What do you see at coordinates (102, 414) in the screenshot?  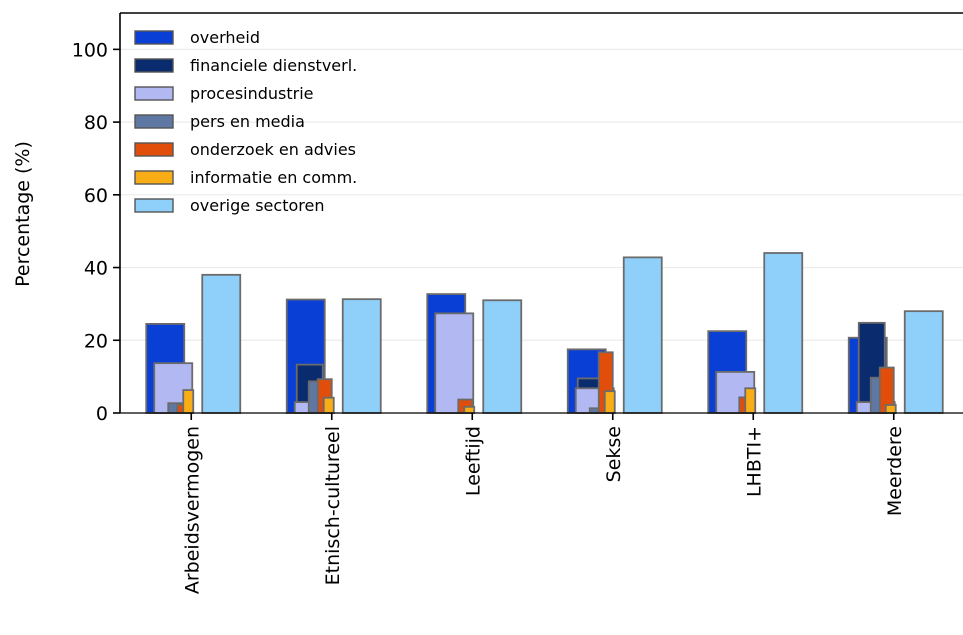 I see `y-tick-label: 0` at bounding box center [102, 414].